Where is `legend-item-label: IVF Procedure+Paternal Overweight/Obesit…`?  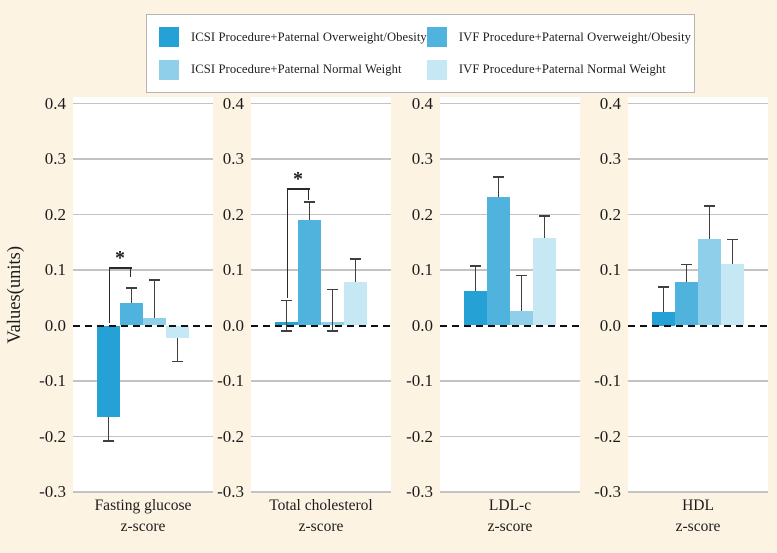
legend-item-label: IVF Procedure+Paternal Overweight/Obesit… is located at coordinates (575, 36).